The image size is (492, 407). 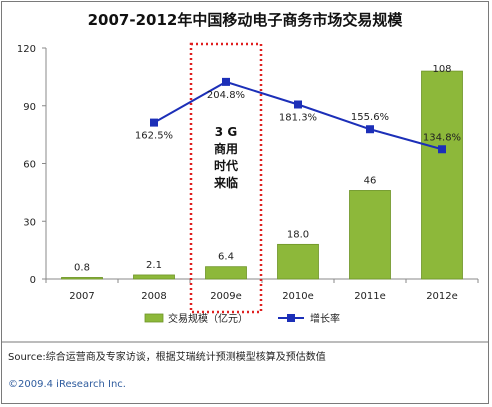 I want to click on y-tick-label: 0, so click(x=33, y=280).